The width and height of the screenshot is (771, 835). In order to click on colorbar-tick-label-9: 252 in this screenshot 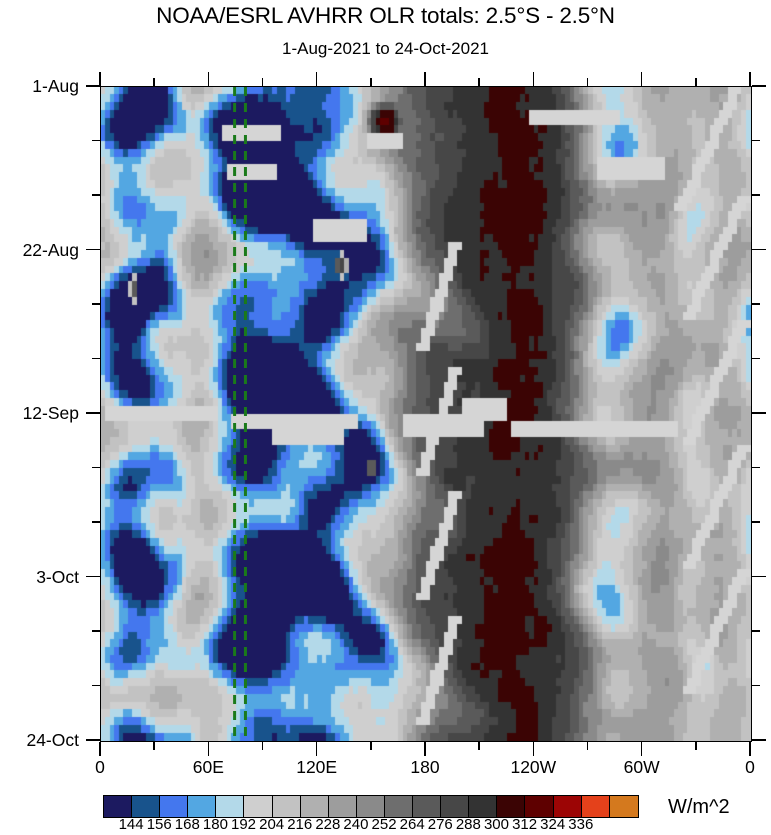, I will do `click(384, 824)`.